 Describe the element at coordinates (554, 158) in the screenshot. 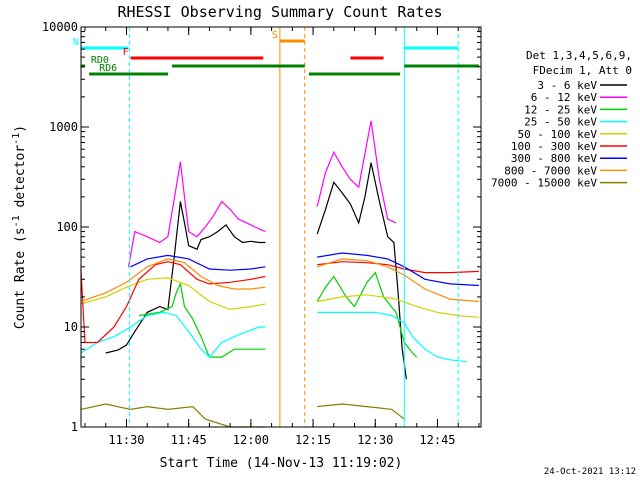

I see `legend-label-300-800-kev: 300 - 800 keV` at that location.